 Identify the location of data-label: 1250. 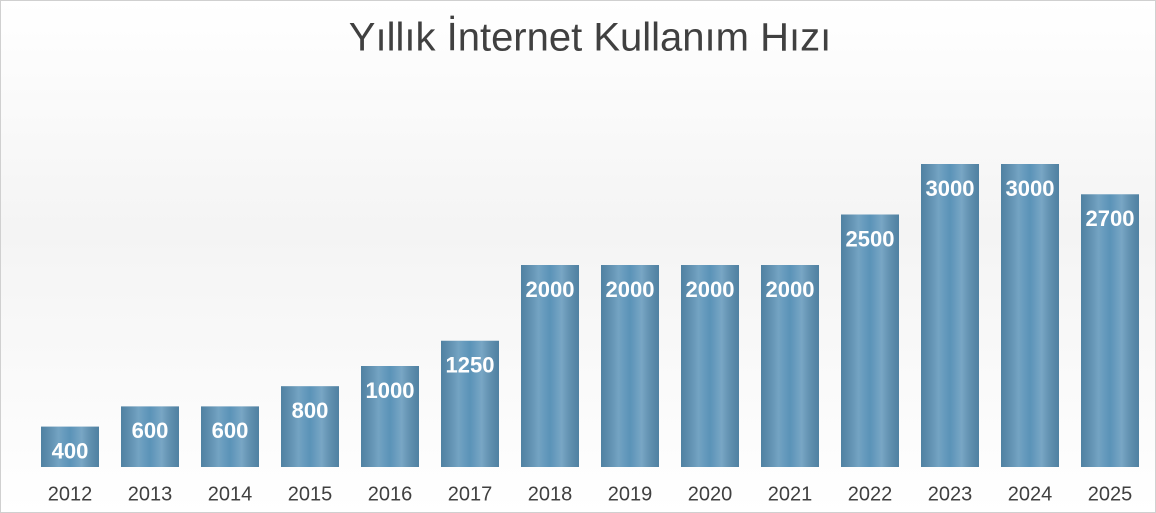
(470, 365).